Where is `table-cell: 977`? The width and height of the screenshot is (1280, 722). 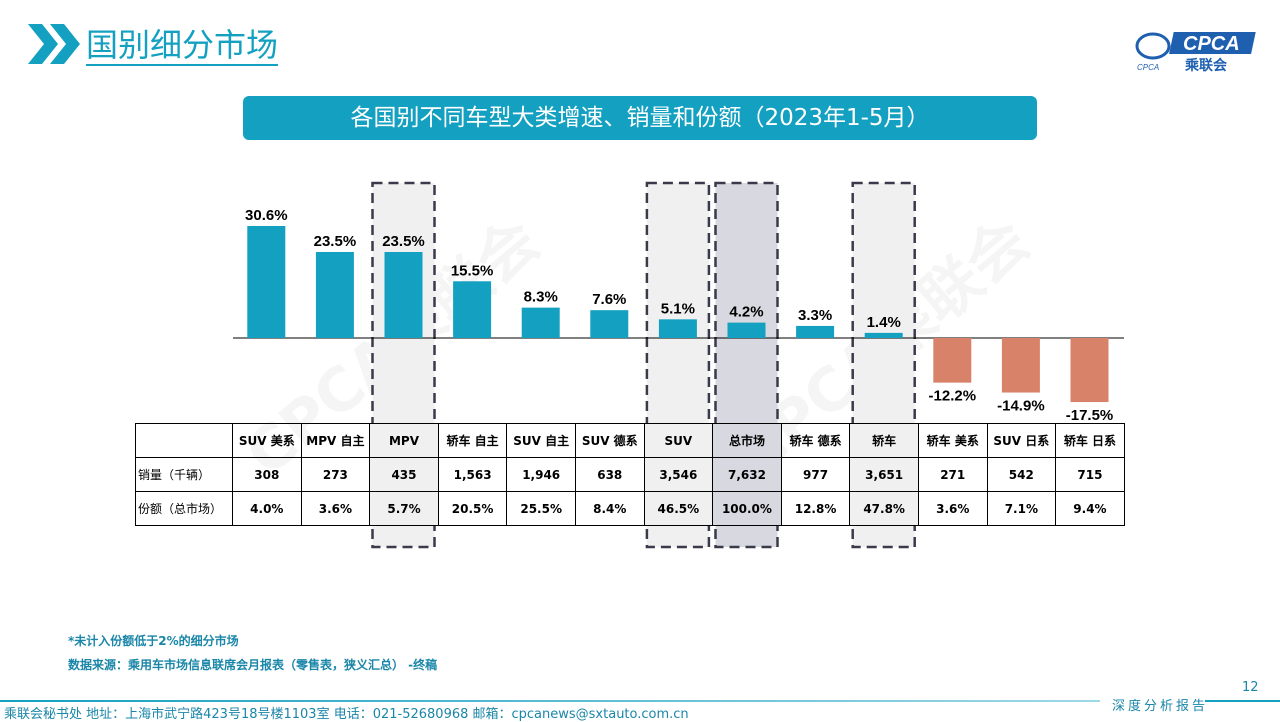
table-cell: 977 is located at coordinates (815, 474).